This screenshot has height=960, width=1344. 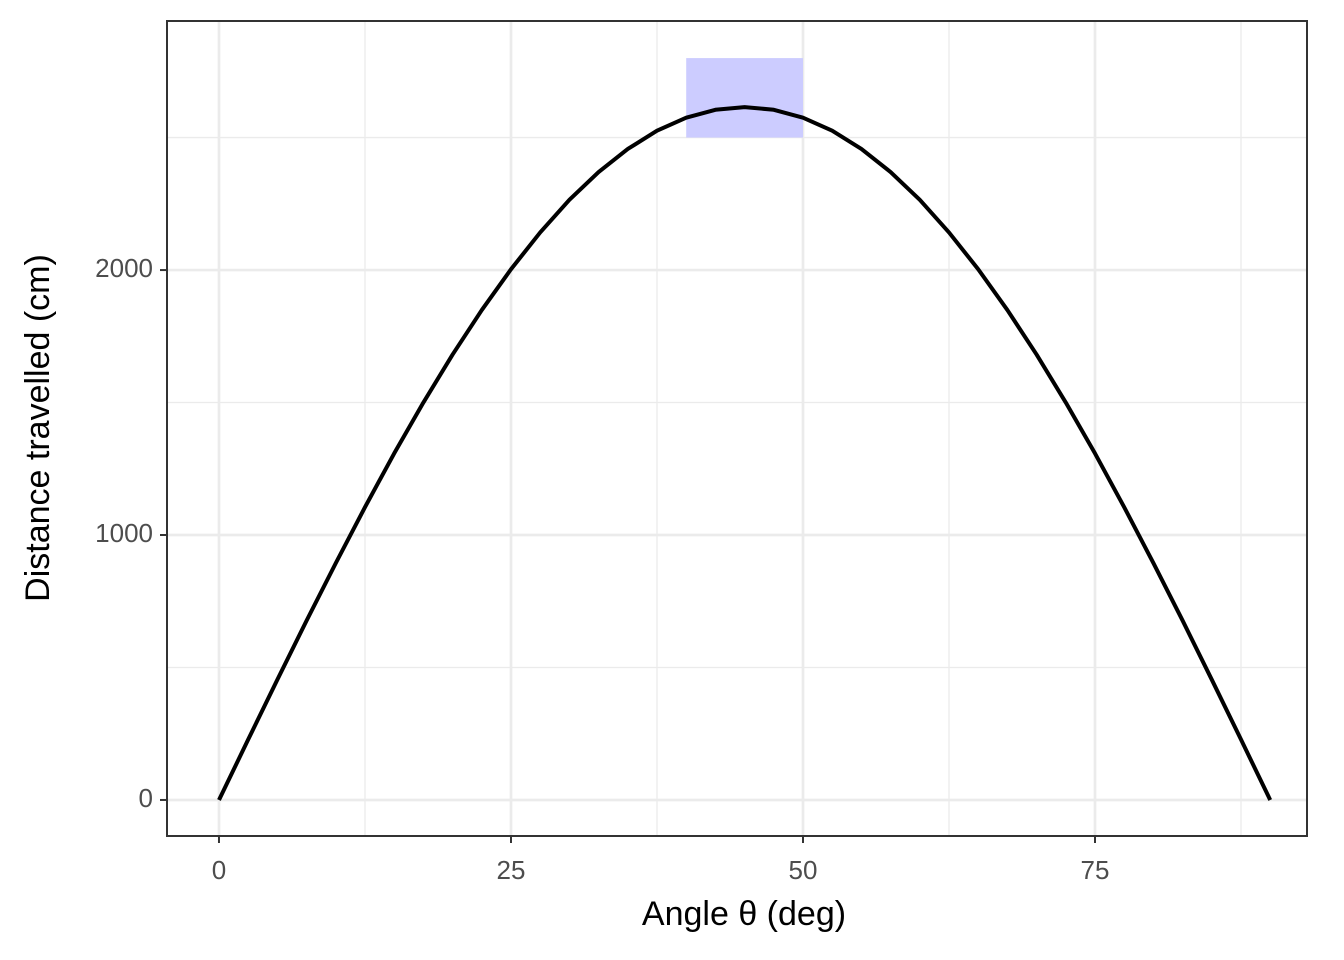 I want to click on y-tick-label: 2000, so click(x=124, y=268).